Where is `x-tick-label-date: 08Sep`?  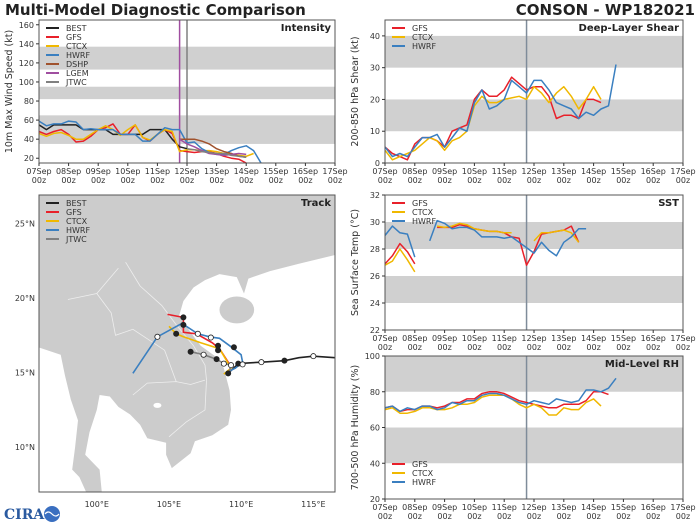
x-tick-label-date: 08Sep is located at coordinates (414, 507).